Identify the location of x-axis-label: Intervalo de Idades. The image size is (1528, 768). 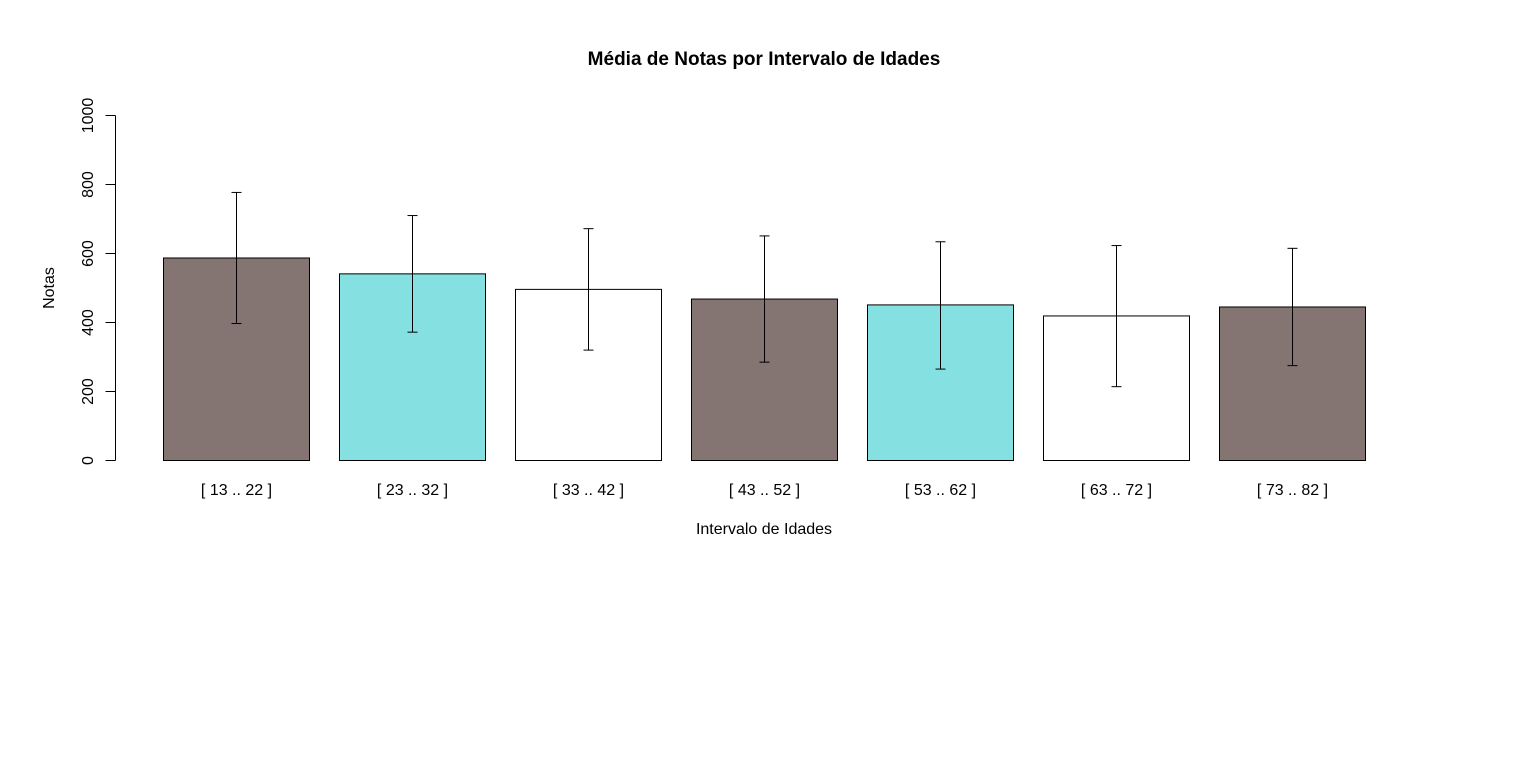
(764, 529).